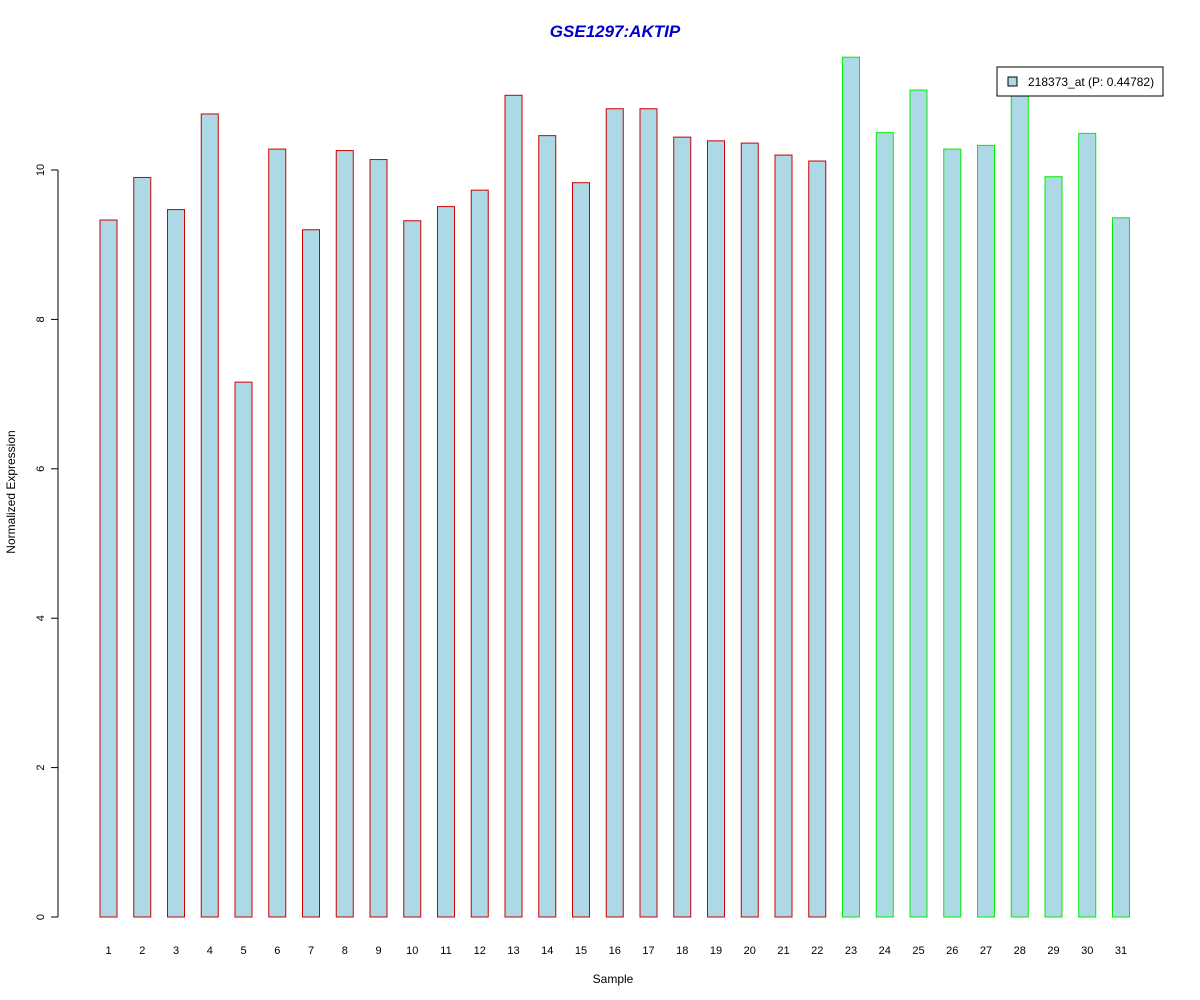  Describe the element at coordinates (885, 951) in the screenshot. I see `x-tick-label: 24` at that location.